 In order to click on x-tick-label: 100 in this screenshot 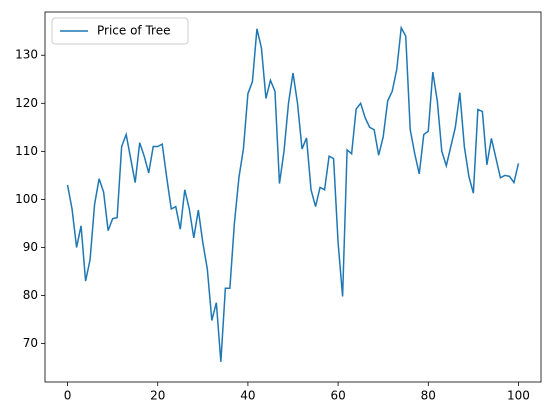, I will do `click(518, 396)`.